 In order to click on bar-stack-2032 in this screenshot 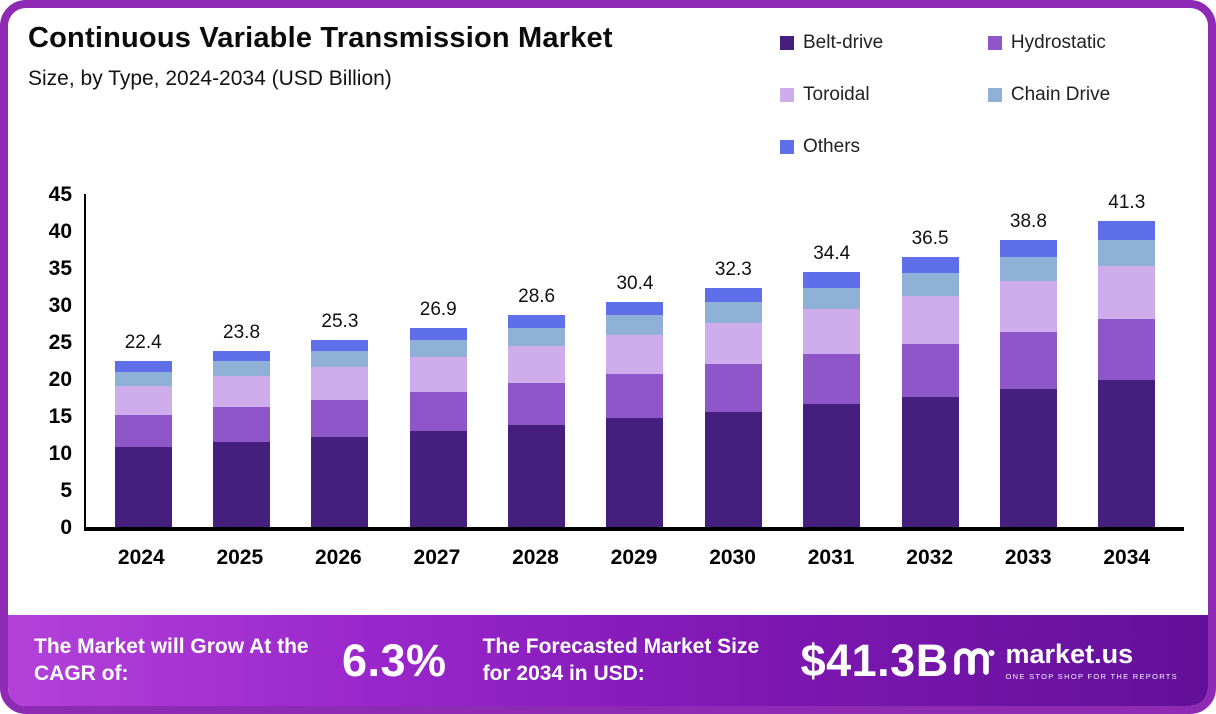, I will do `click(930, 391)`.